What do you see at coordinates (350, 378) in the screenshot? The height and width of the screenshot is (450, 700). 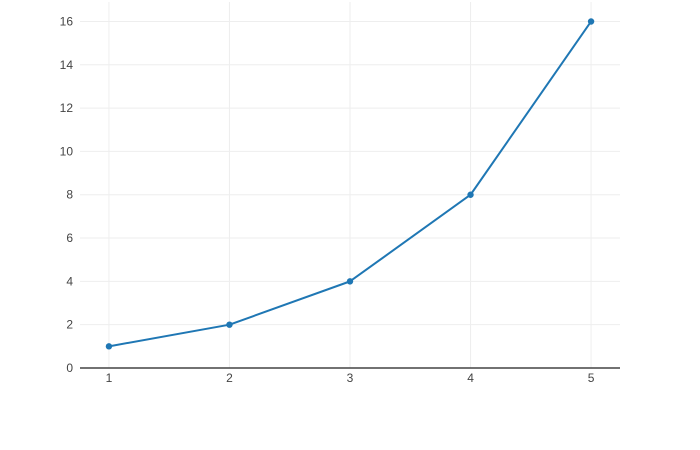 I see `x-tick-label: 3` at bounding box center [350, 378].